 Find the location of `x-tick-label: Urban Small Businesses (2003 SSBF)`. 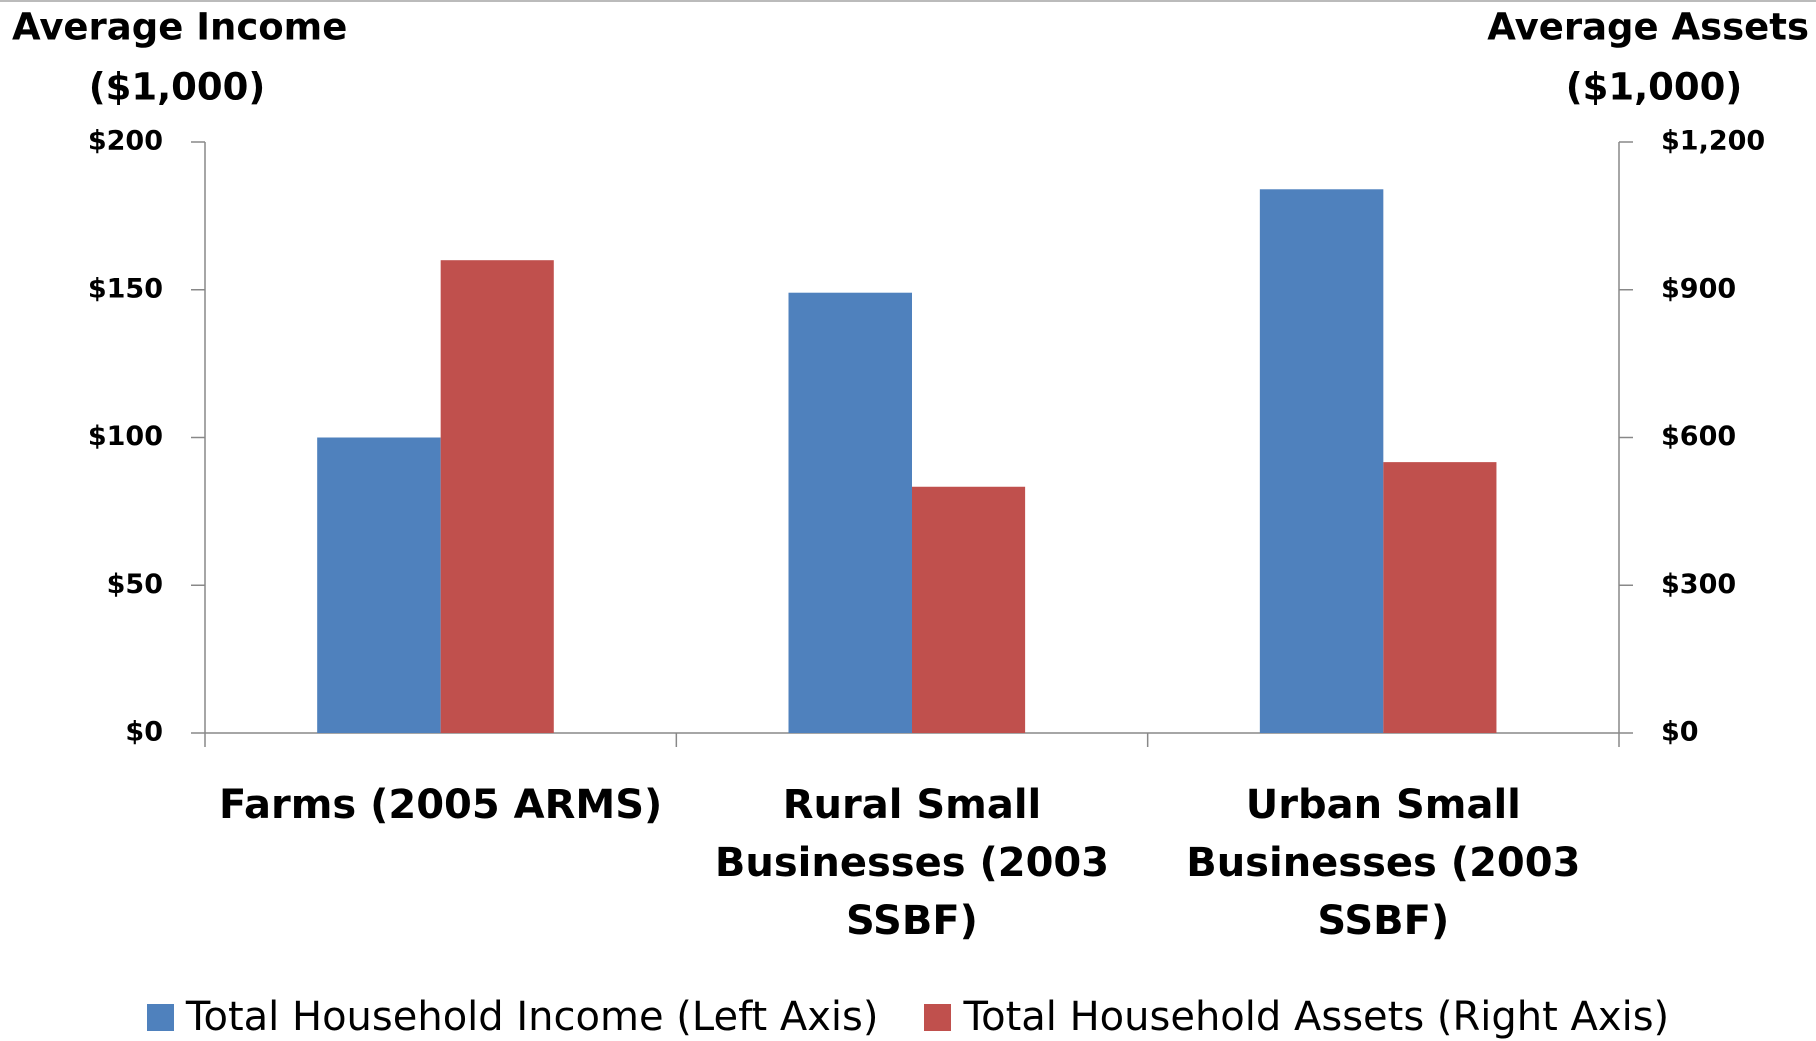

x-tick-label: Urban Small Businesses (2003 SSBF) is located at coordinates (1383, 863).